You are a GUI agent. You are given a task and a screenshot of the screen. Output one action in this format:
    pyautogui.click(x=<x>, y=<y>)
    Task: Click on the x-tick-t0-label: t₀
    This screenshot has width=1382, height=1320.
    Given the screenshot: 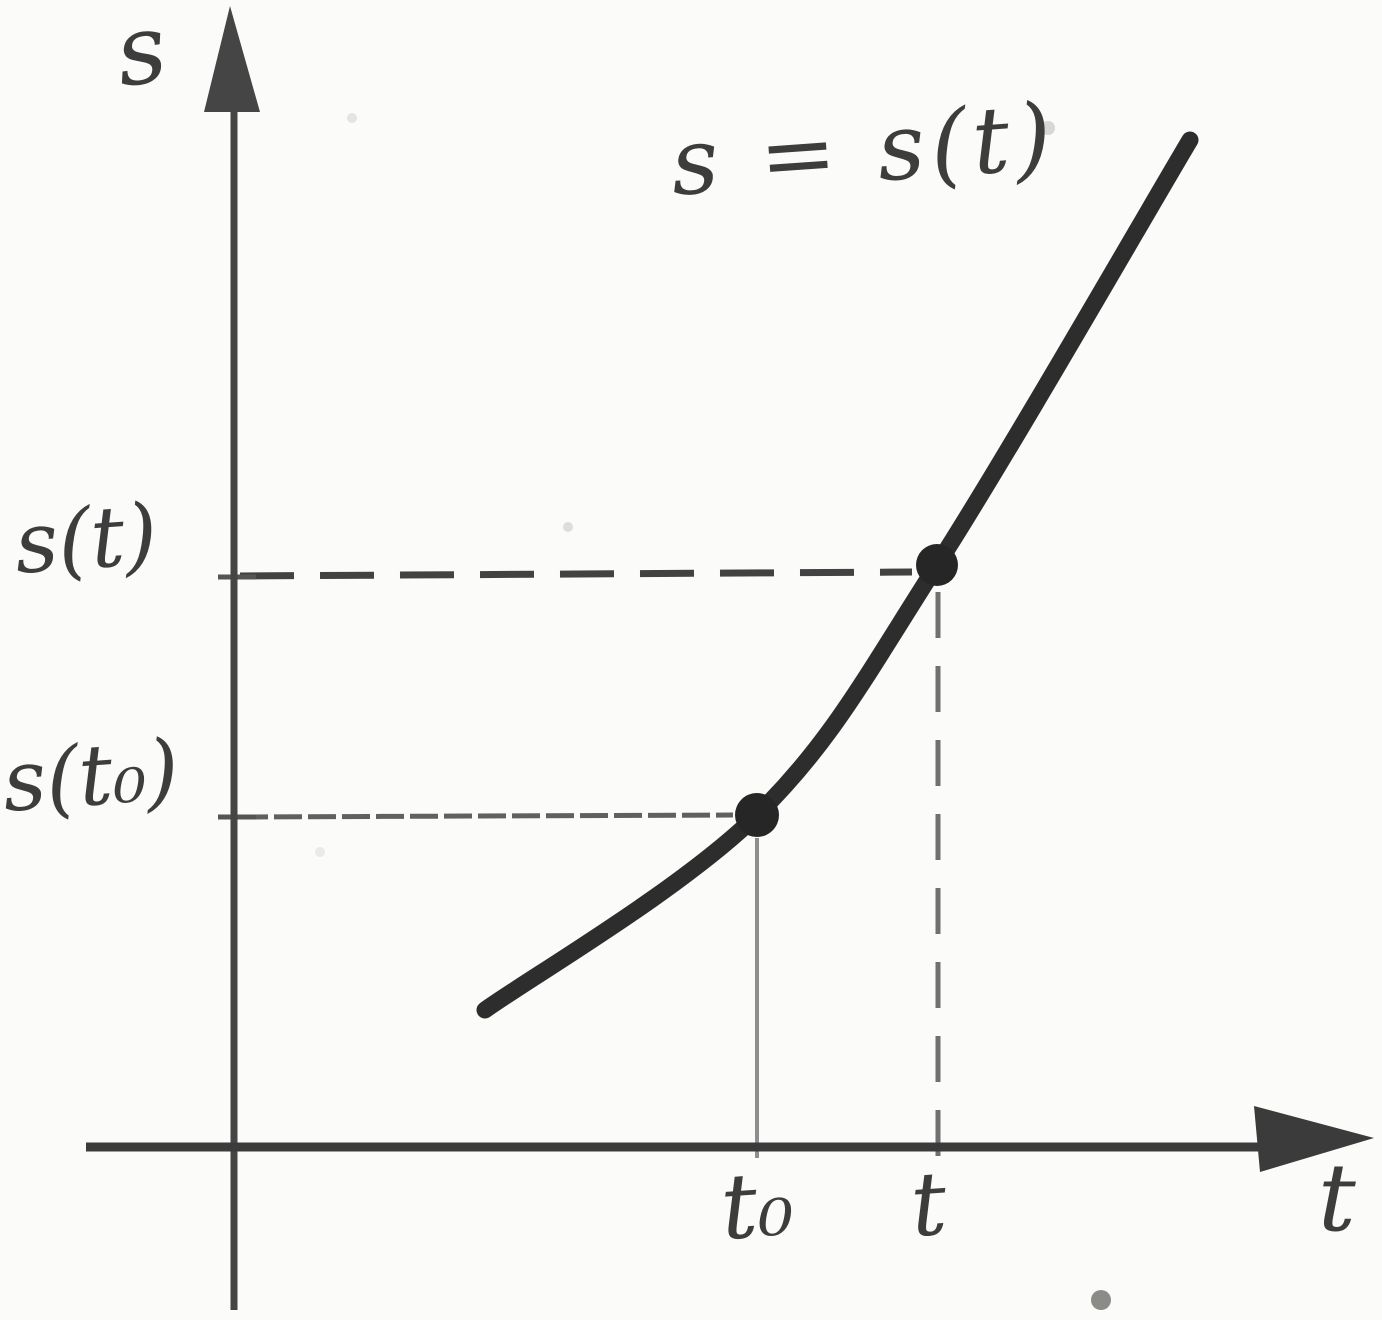 What is the action you would take?
    pyautogui.click(x=757, y=1205)
    